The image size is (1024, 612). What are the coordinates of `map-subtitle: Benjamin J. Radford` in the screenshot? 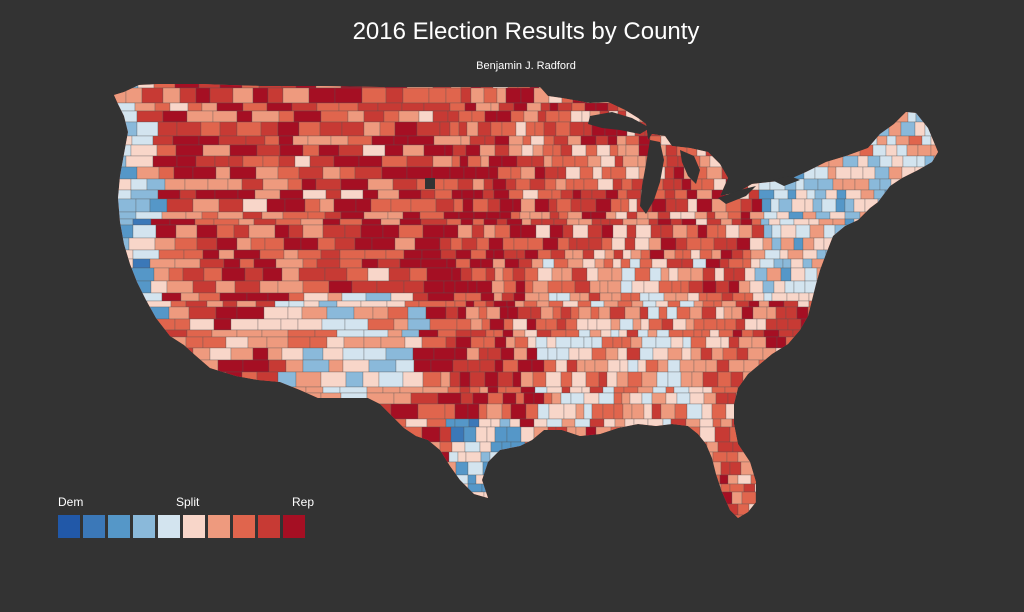 It's located at (526, 66).